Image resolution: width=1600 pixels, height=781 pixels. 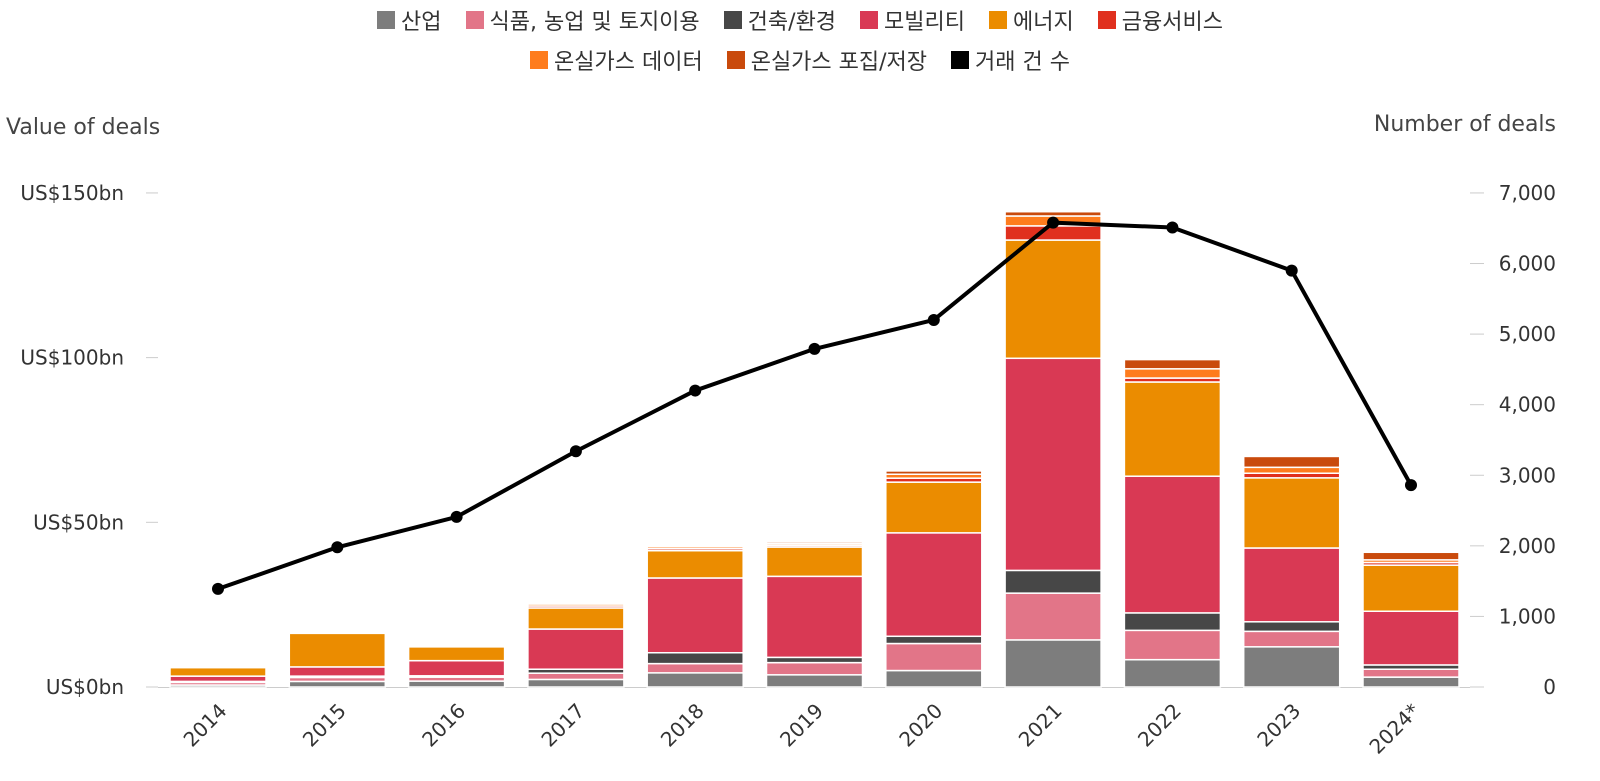 I want to click on y2-tick-label: 3,000, so click(x=1527, y=475).